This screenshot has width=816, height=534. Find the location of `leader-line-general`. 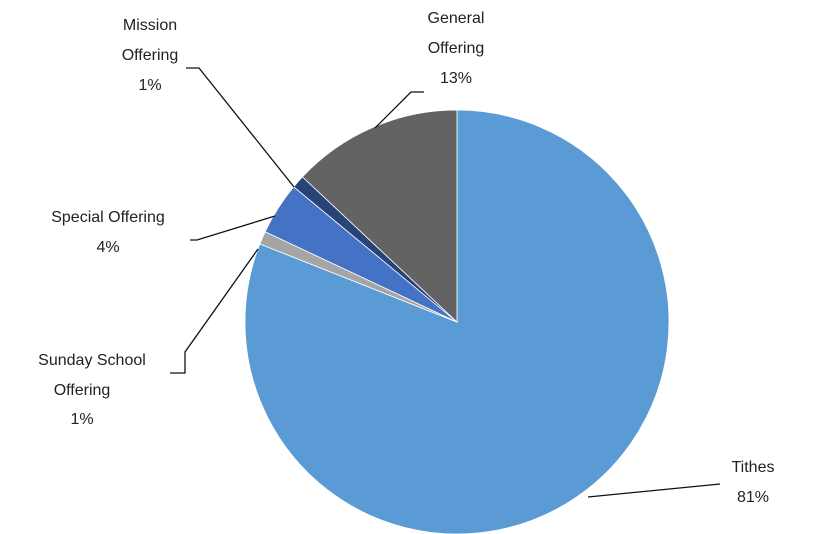

leader-line-general is located at coordinates (399, 110).